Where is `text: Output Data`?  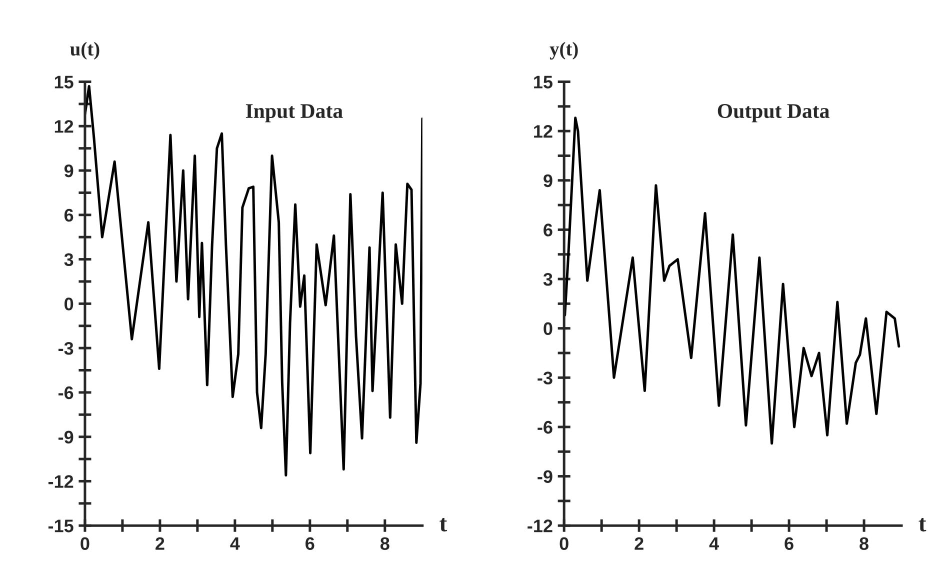 text: Output Data is located at coordinates (774, 113).